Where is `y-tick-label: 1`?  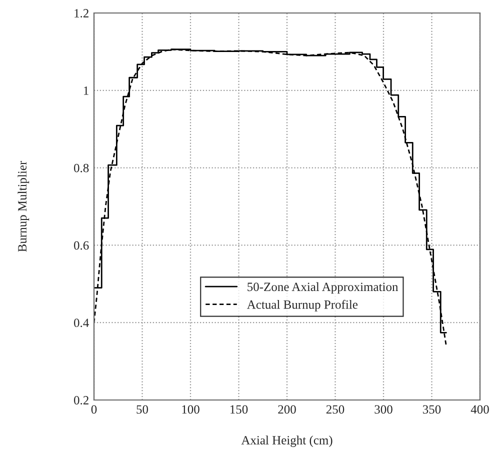
y-tick-label: 1 is located at coordinates (86, 90).